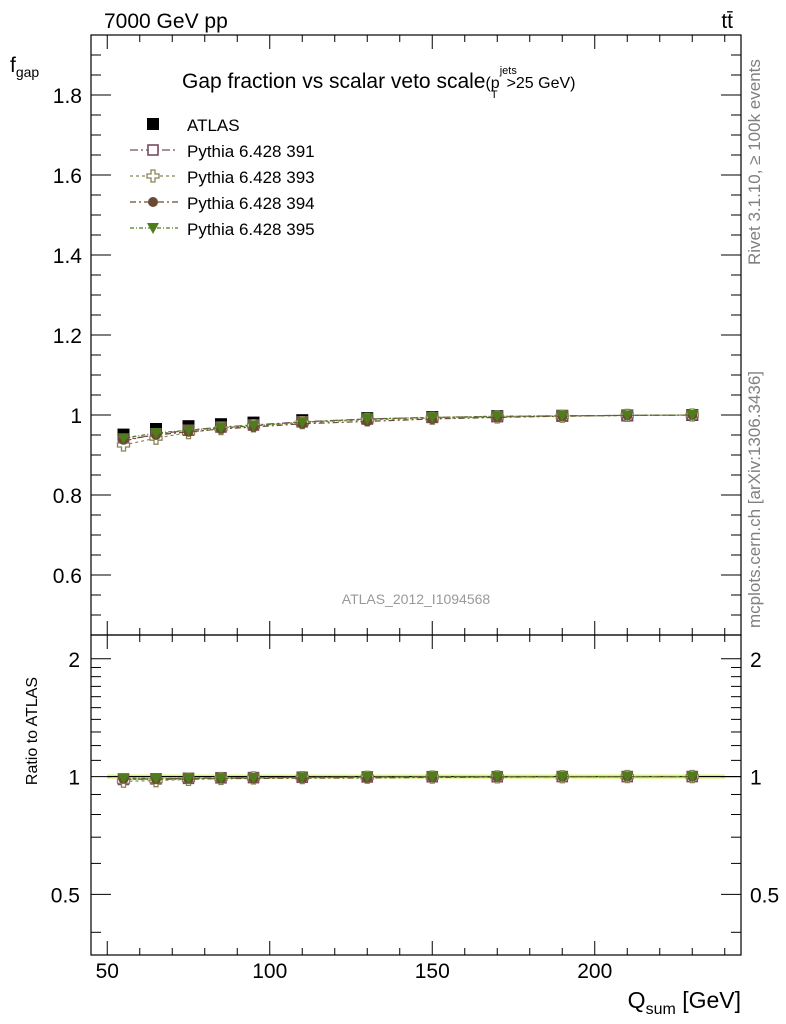  What do you see at coordinates (764, 895) in the screenshot?
I see `y-tick-label-ratio-right: 0.5` at bounding box center [764, 895].